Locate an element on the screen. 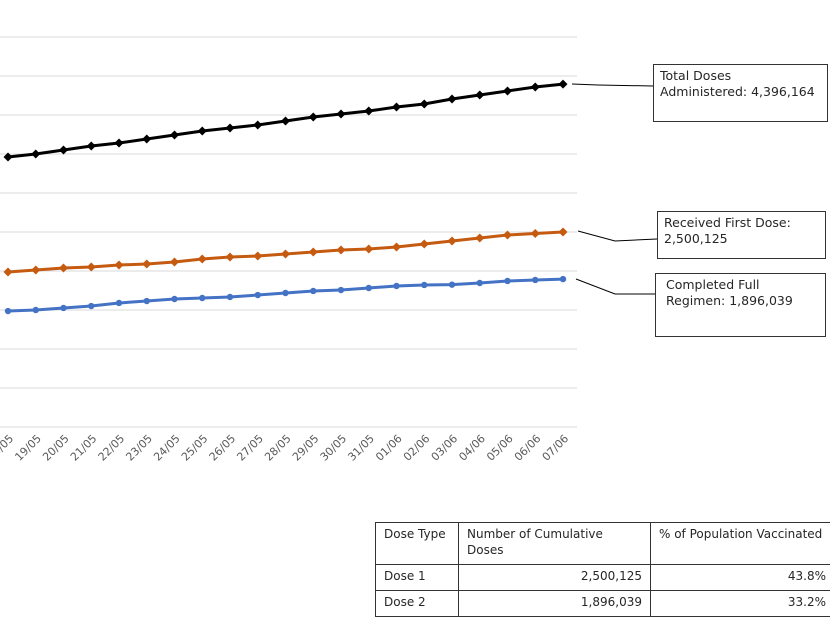  x-tick-label: 05/06 is located at coordinates (500, 448).